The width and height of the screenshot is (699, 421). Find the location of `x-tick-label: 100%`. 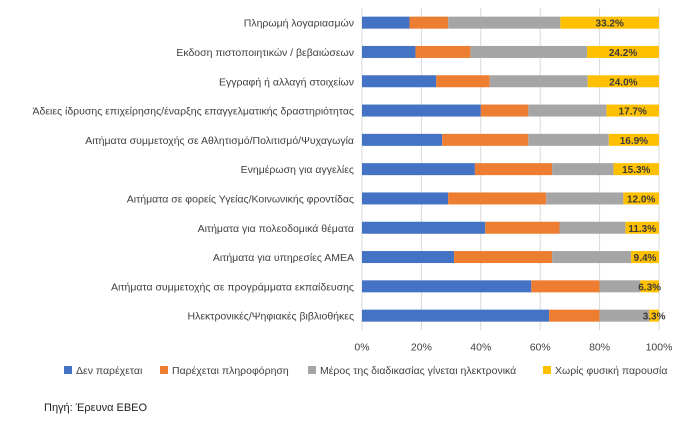

x-tick-label: 100% is located at coordinates (659, 347).